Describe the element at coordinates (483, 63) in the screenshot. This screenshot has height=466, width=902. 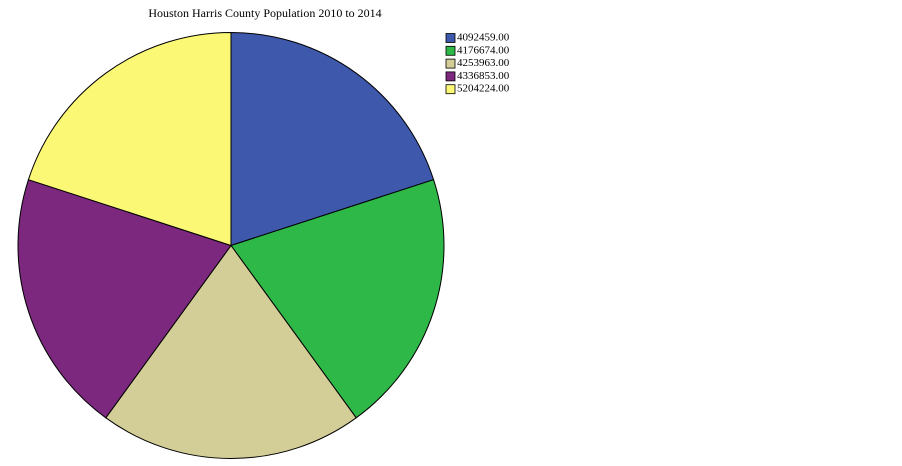
I see `legend-label: 4253963.00` at that location.